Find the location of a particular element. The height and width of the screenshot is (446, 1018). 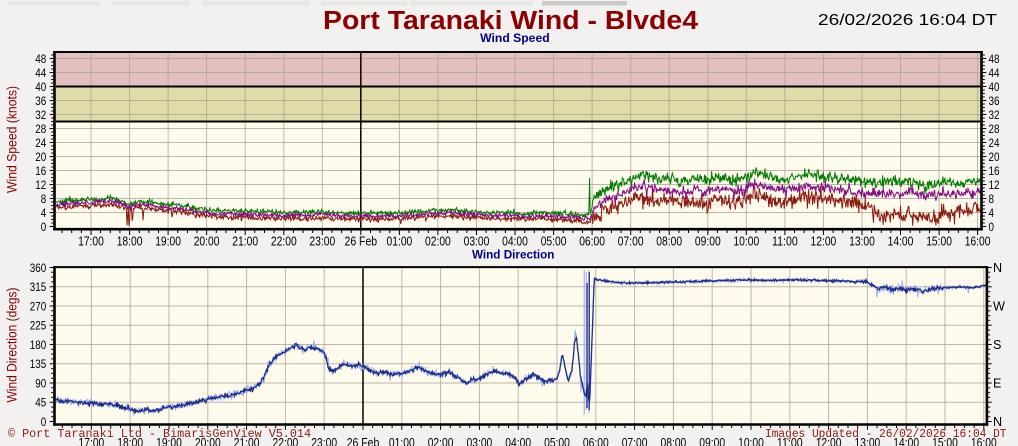

svg-text: 90 is located at coordinates (40, 383).